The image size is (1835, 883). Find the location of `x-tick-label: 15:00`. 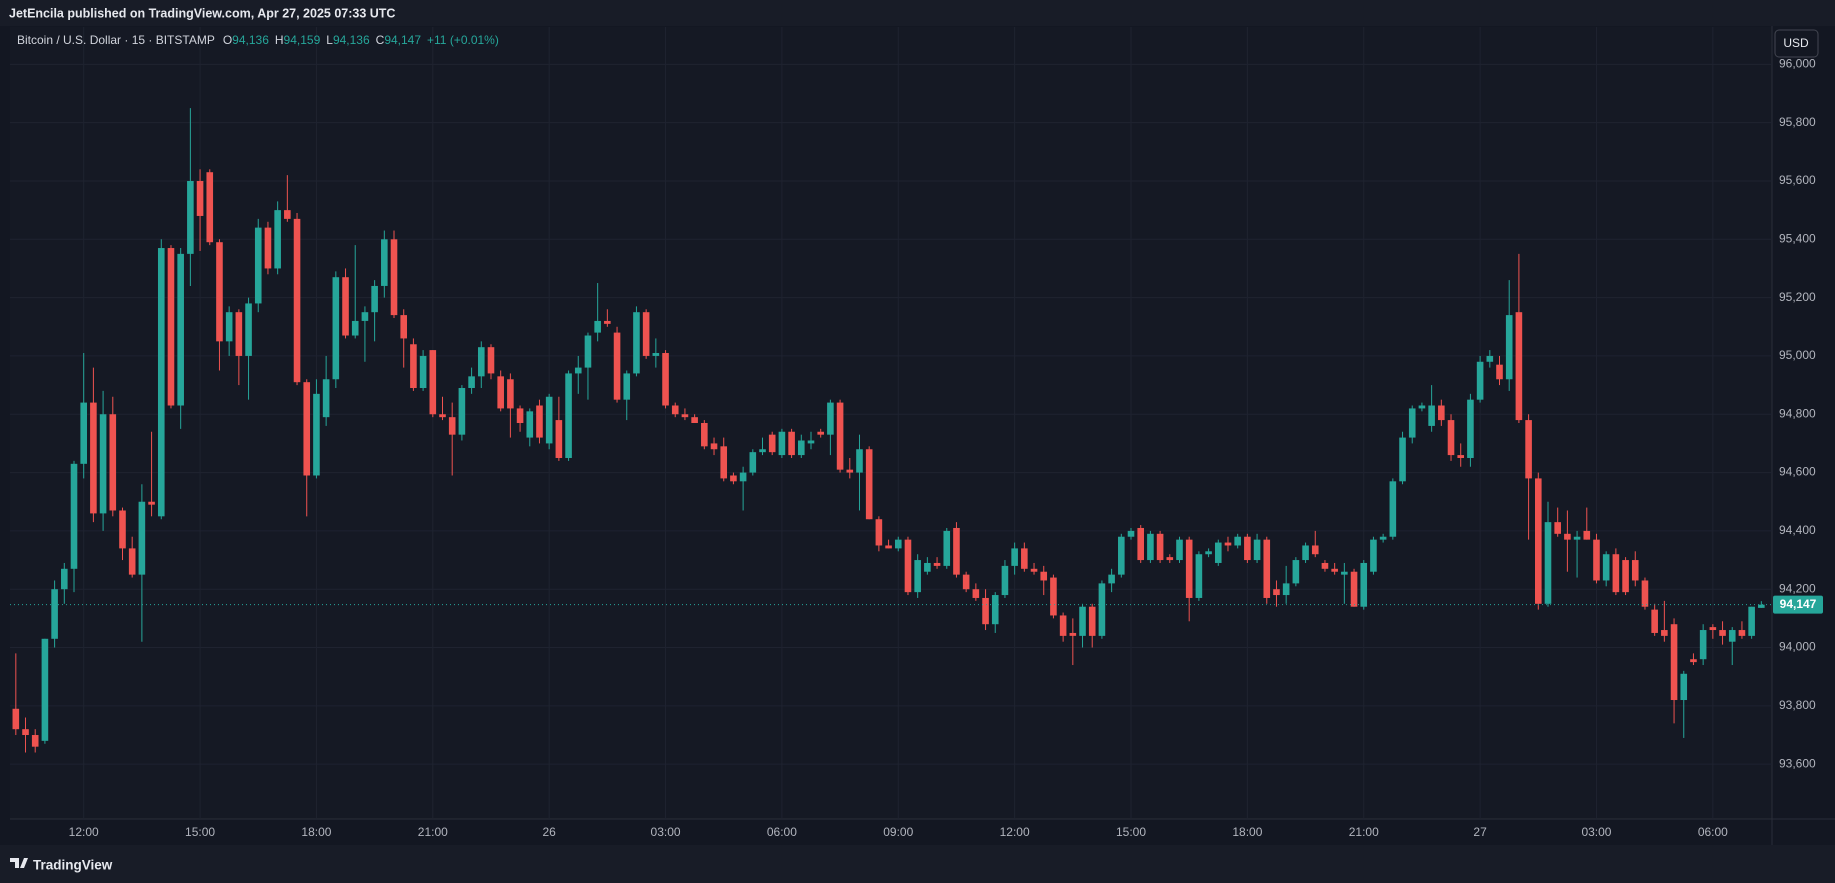

x-tick-label: 15:00 is located at coordinates (1131, 832).